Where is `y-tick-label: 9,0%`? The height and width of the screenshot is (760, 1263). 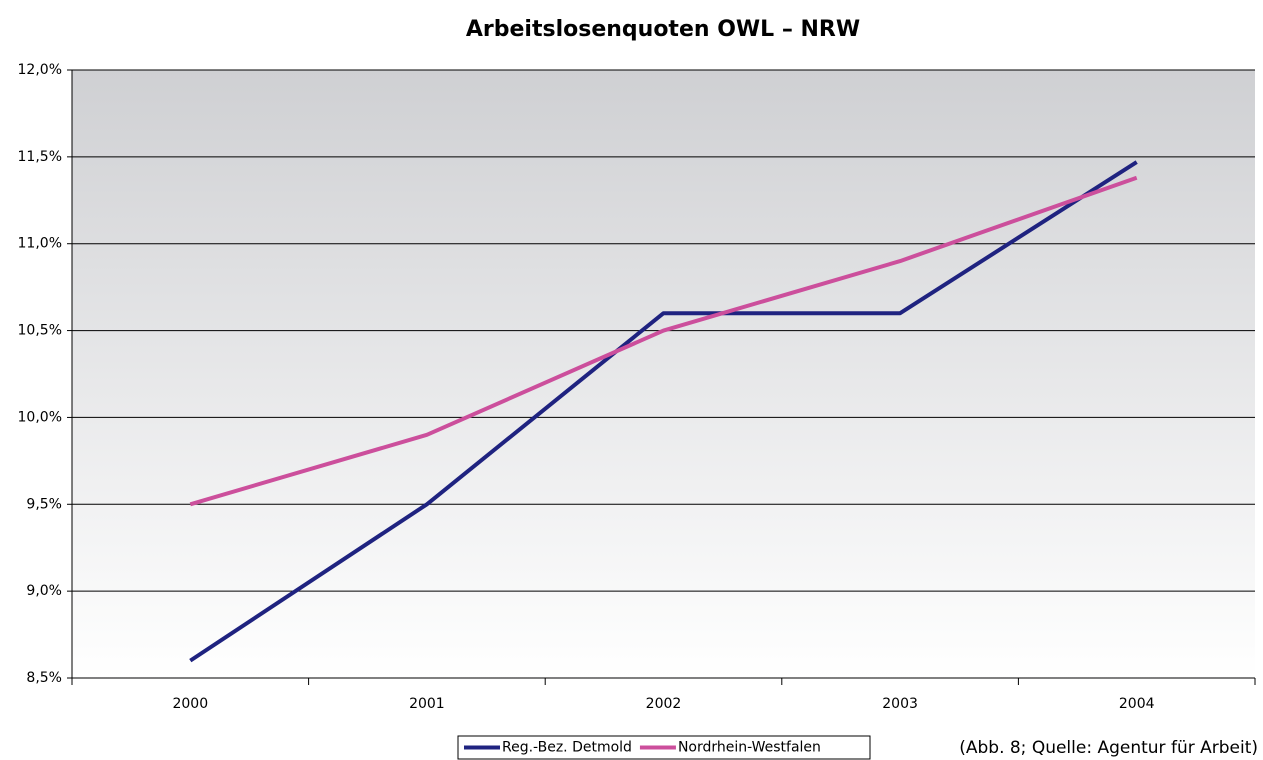 y-tick-label: 9,0% is located at coordinates (44, 591).